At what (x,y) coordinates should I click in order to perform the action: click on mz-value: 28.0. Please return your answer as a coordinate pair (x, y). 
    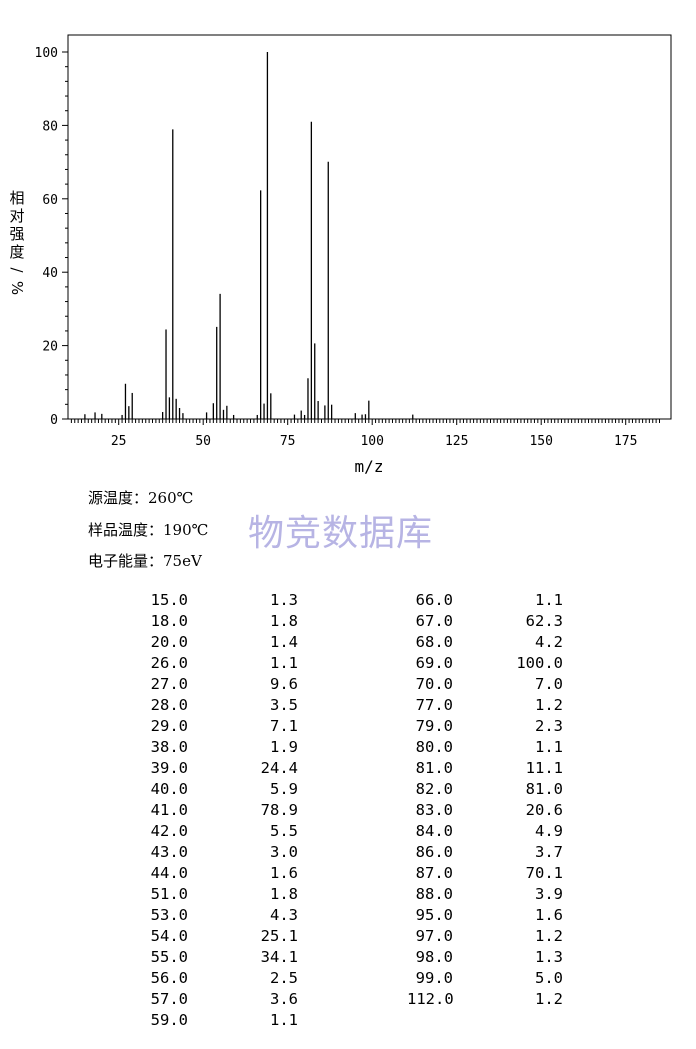
    Looking at the image, I should click on (169, 705).